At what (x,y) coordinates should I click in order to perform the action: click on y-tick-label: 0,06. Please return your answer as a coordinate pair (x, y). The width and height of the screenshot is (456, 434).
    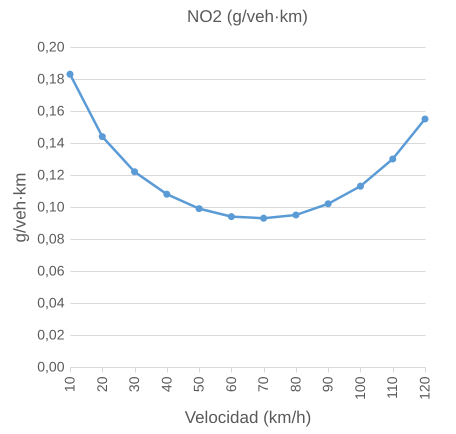
    Looking at the image, I should click on (51, 270).